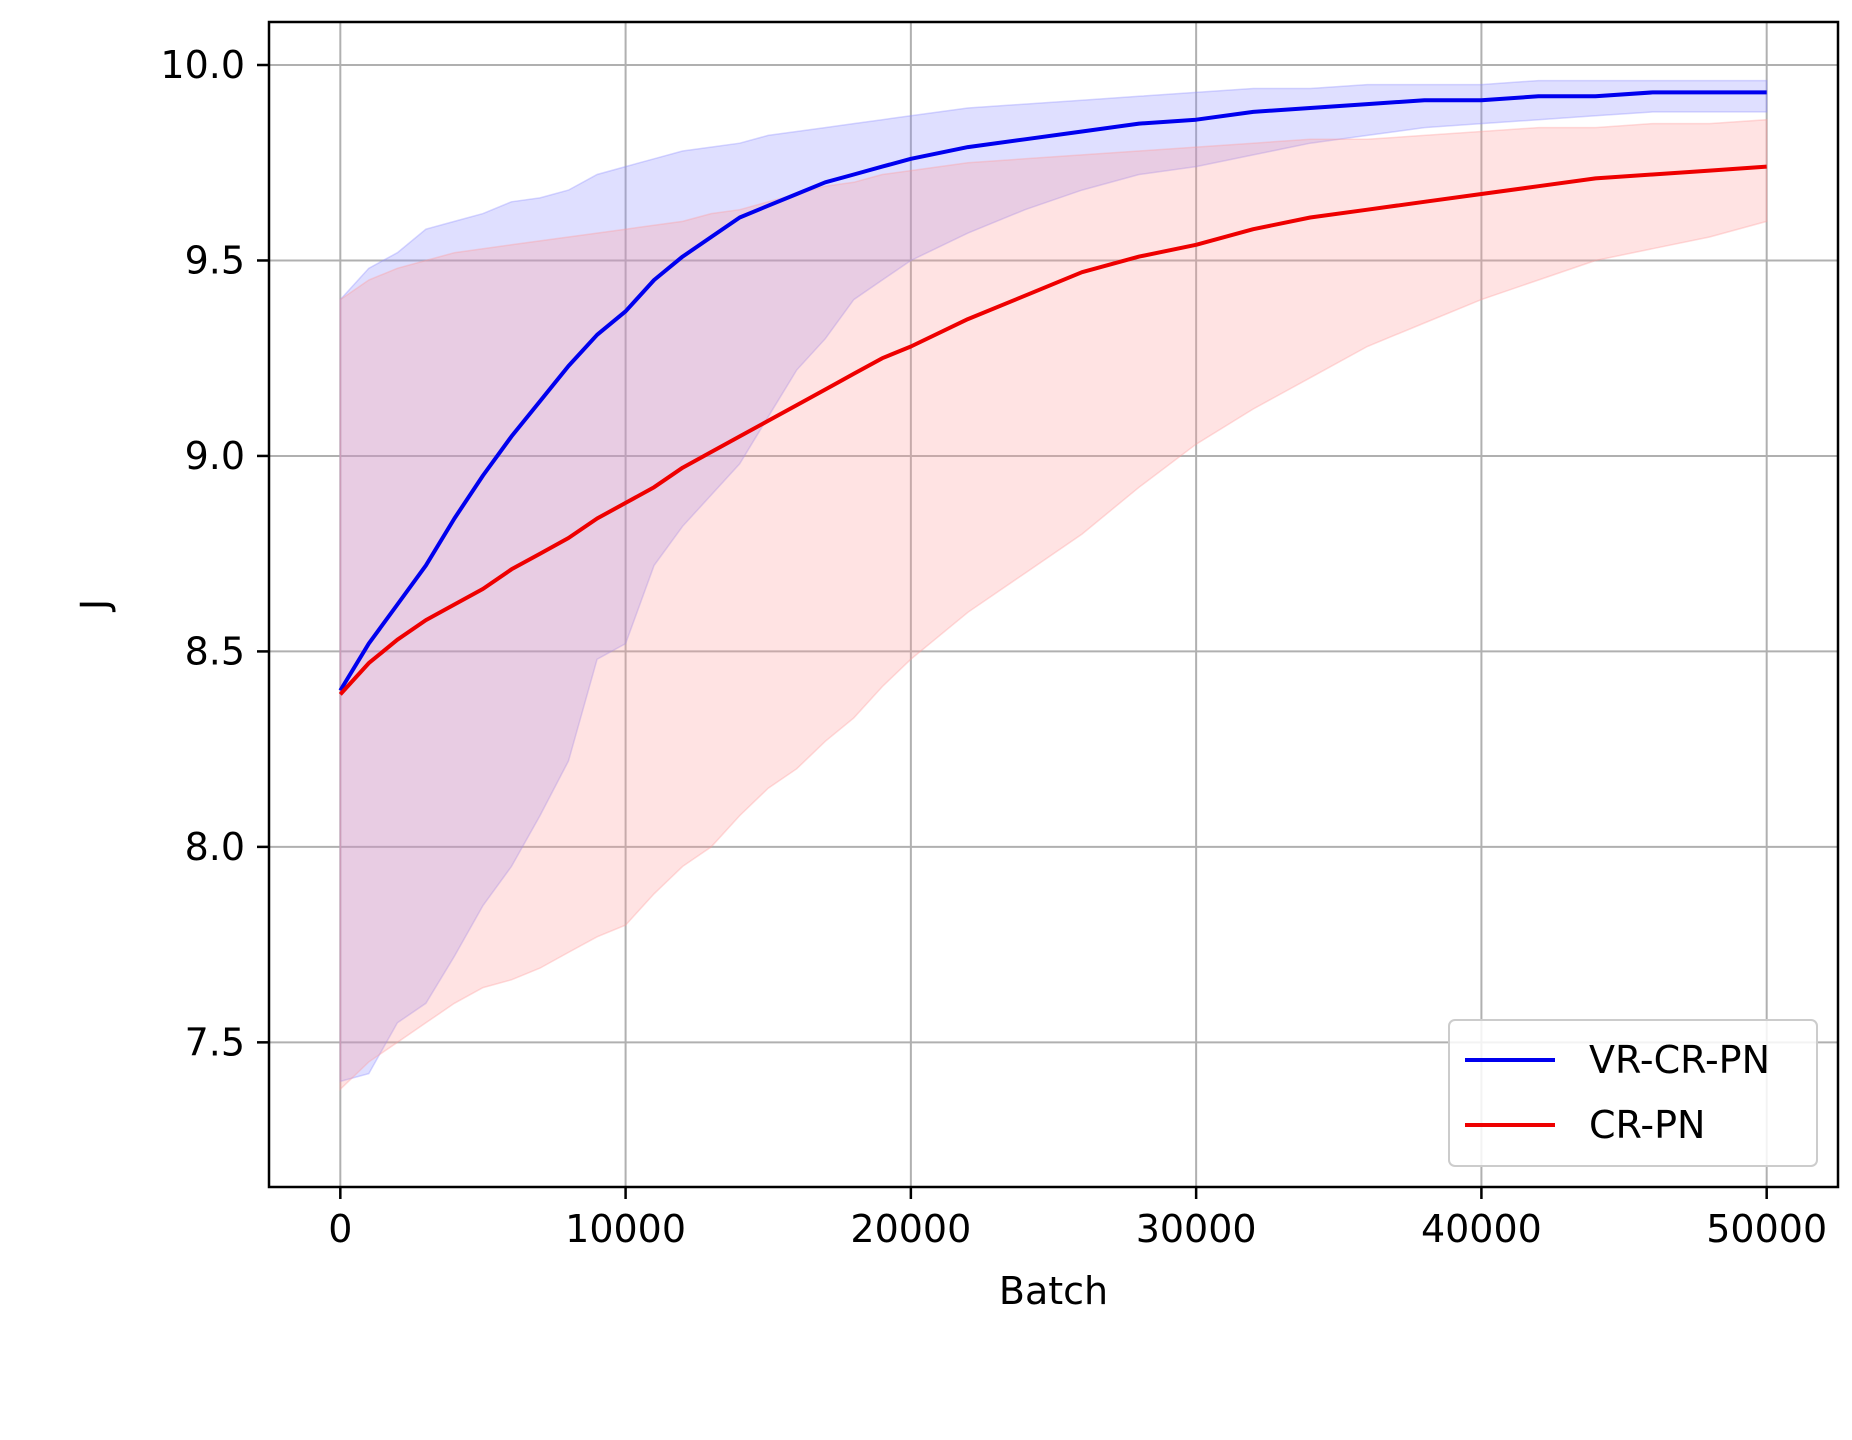 The height and width of the screenshot is (1440, 1852). I want to click on x-tick-label-0: 0, so click(340, 1229).